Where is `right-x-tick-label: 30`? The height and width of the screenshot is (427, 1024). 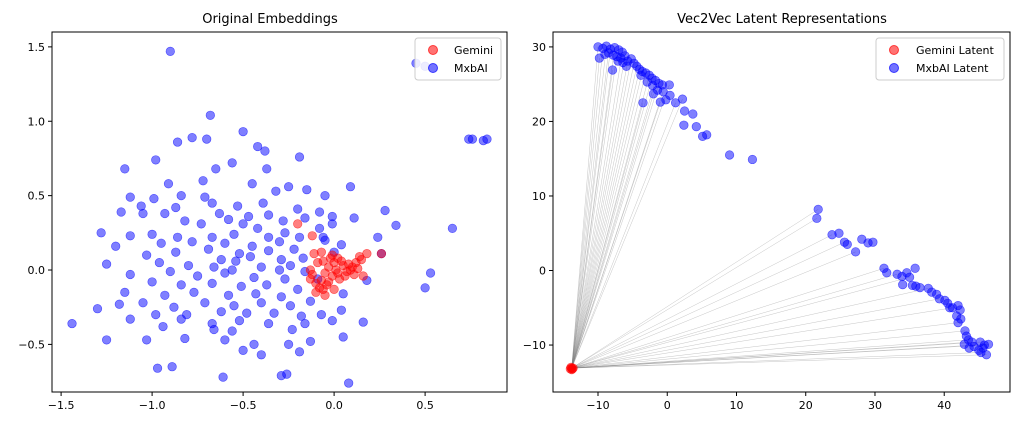 right-x-tick-label: 30 is located at coordinates (875, 405).